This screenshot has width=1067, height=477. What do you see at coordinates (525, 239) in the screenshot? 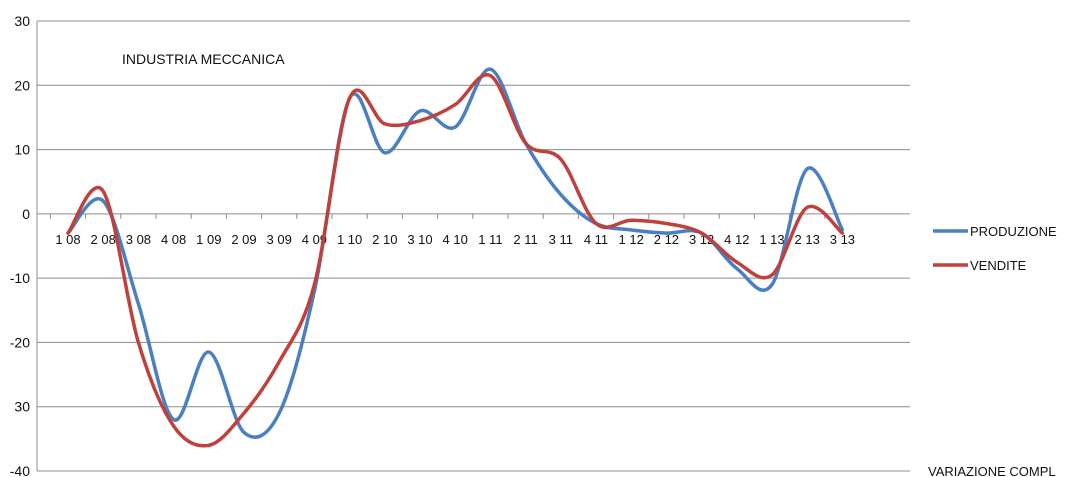
I see `x-tick-label: 2 11` at bounding box center [525, 239].